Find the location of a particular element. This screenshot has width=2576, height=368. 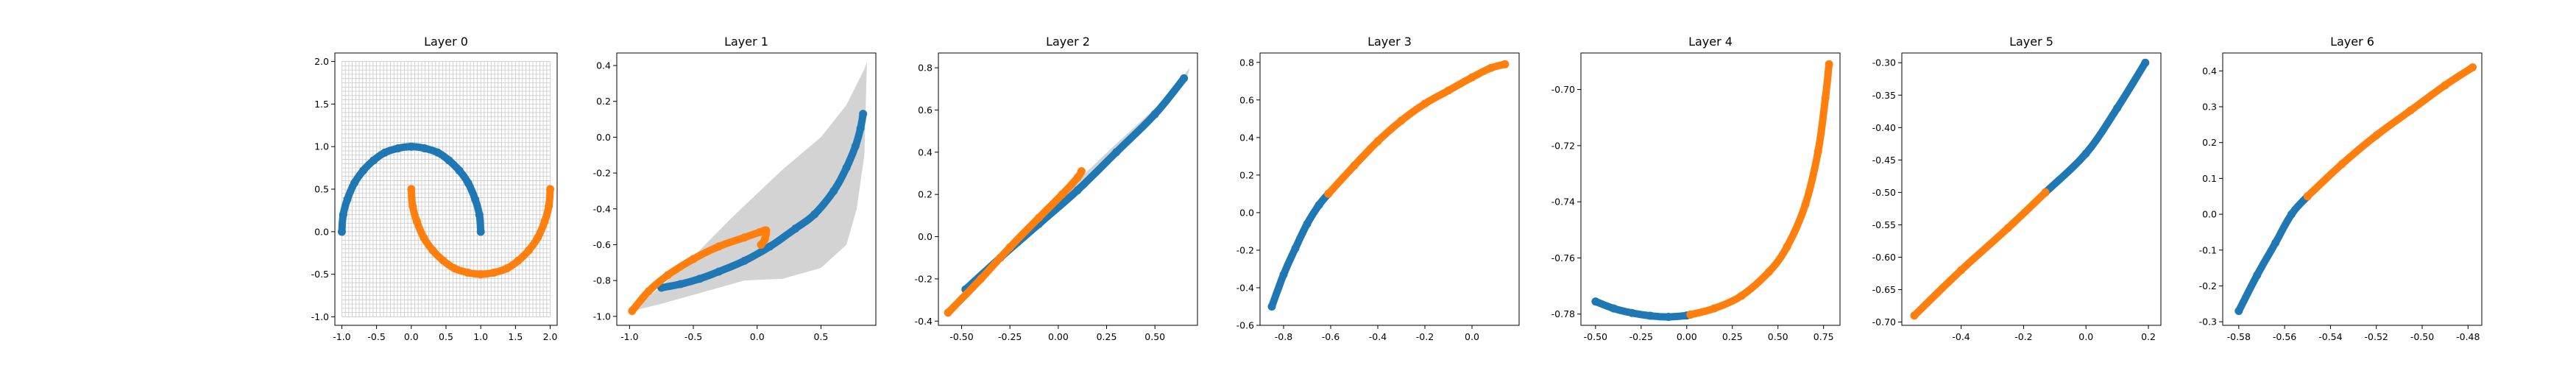

y-axis: -0.6 -0.4 -0.2 0.0 0.2 0.4 0.6 0.8 is located at coordinates (1248, 194).